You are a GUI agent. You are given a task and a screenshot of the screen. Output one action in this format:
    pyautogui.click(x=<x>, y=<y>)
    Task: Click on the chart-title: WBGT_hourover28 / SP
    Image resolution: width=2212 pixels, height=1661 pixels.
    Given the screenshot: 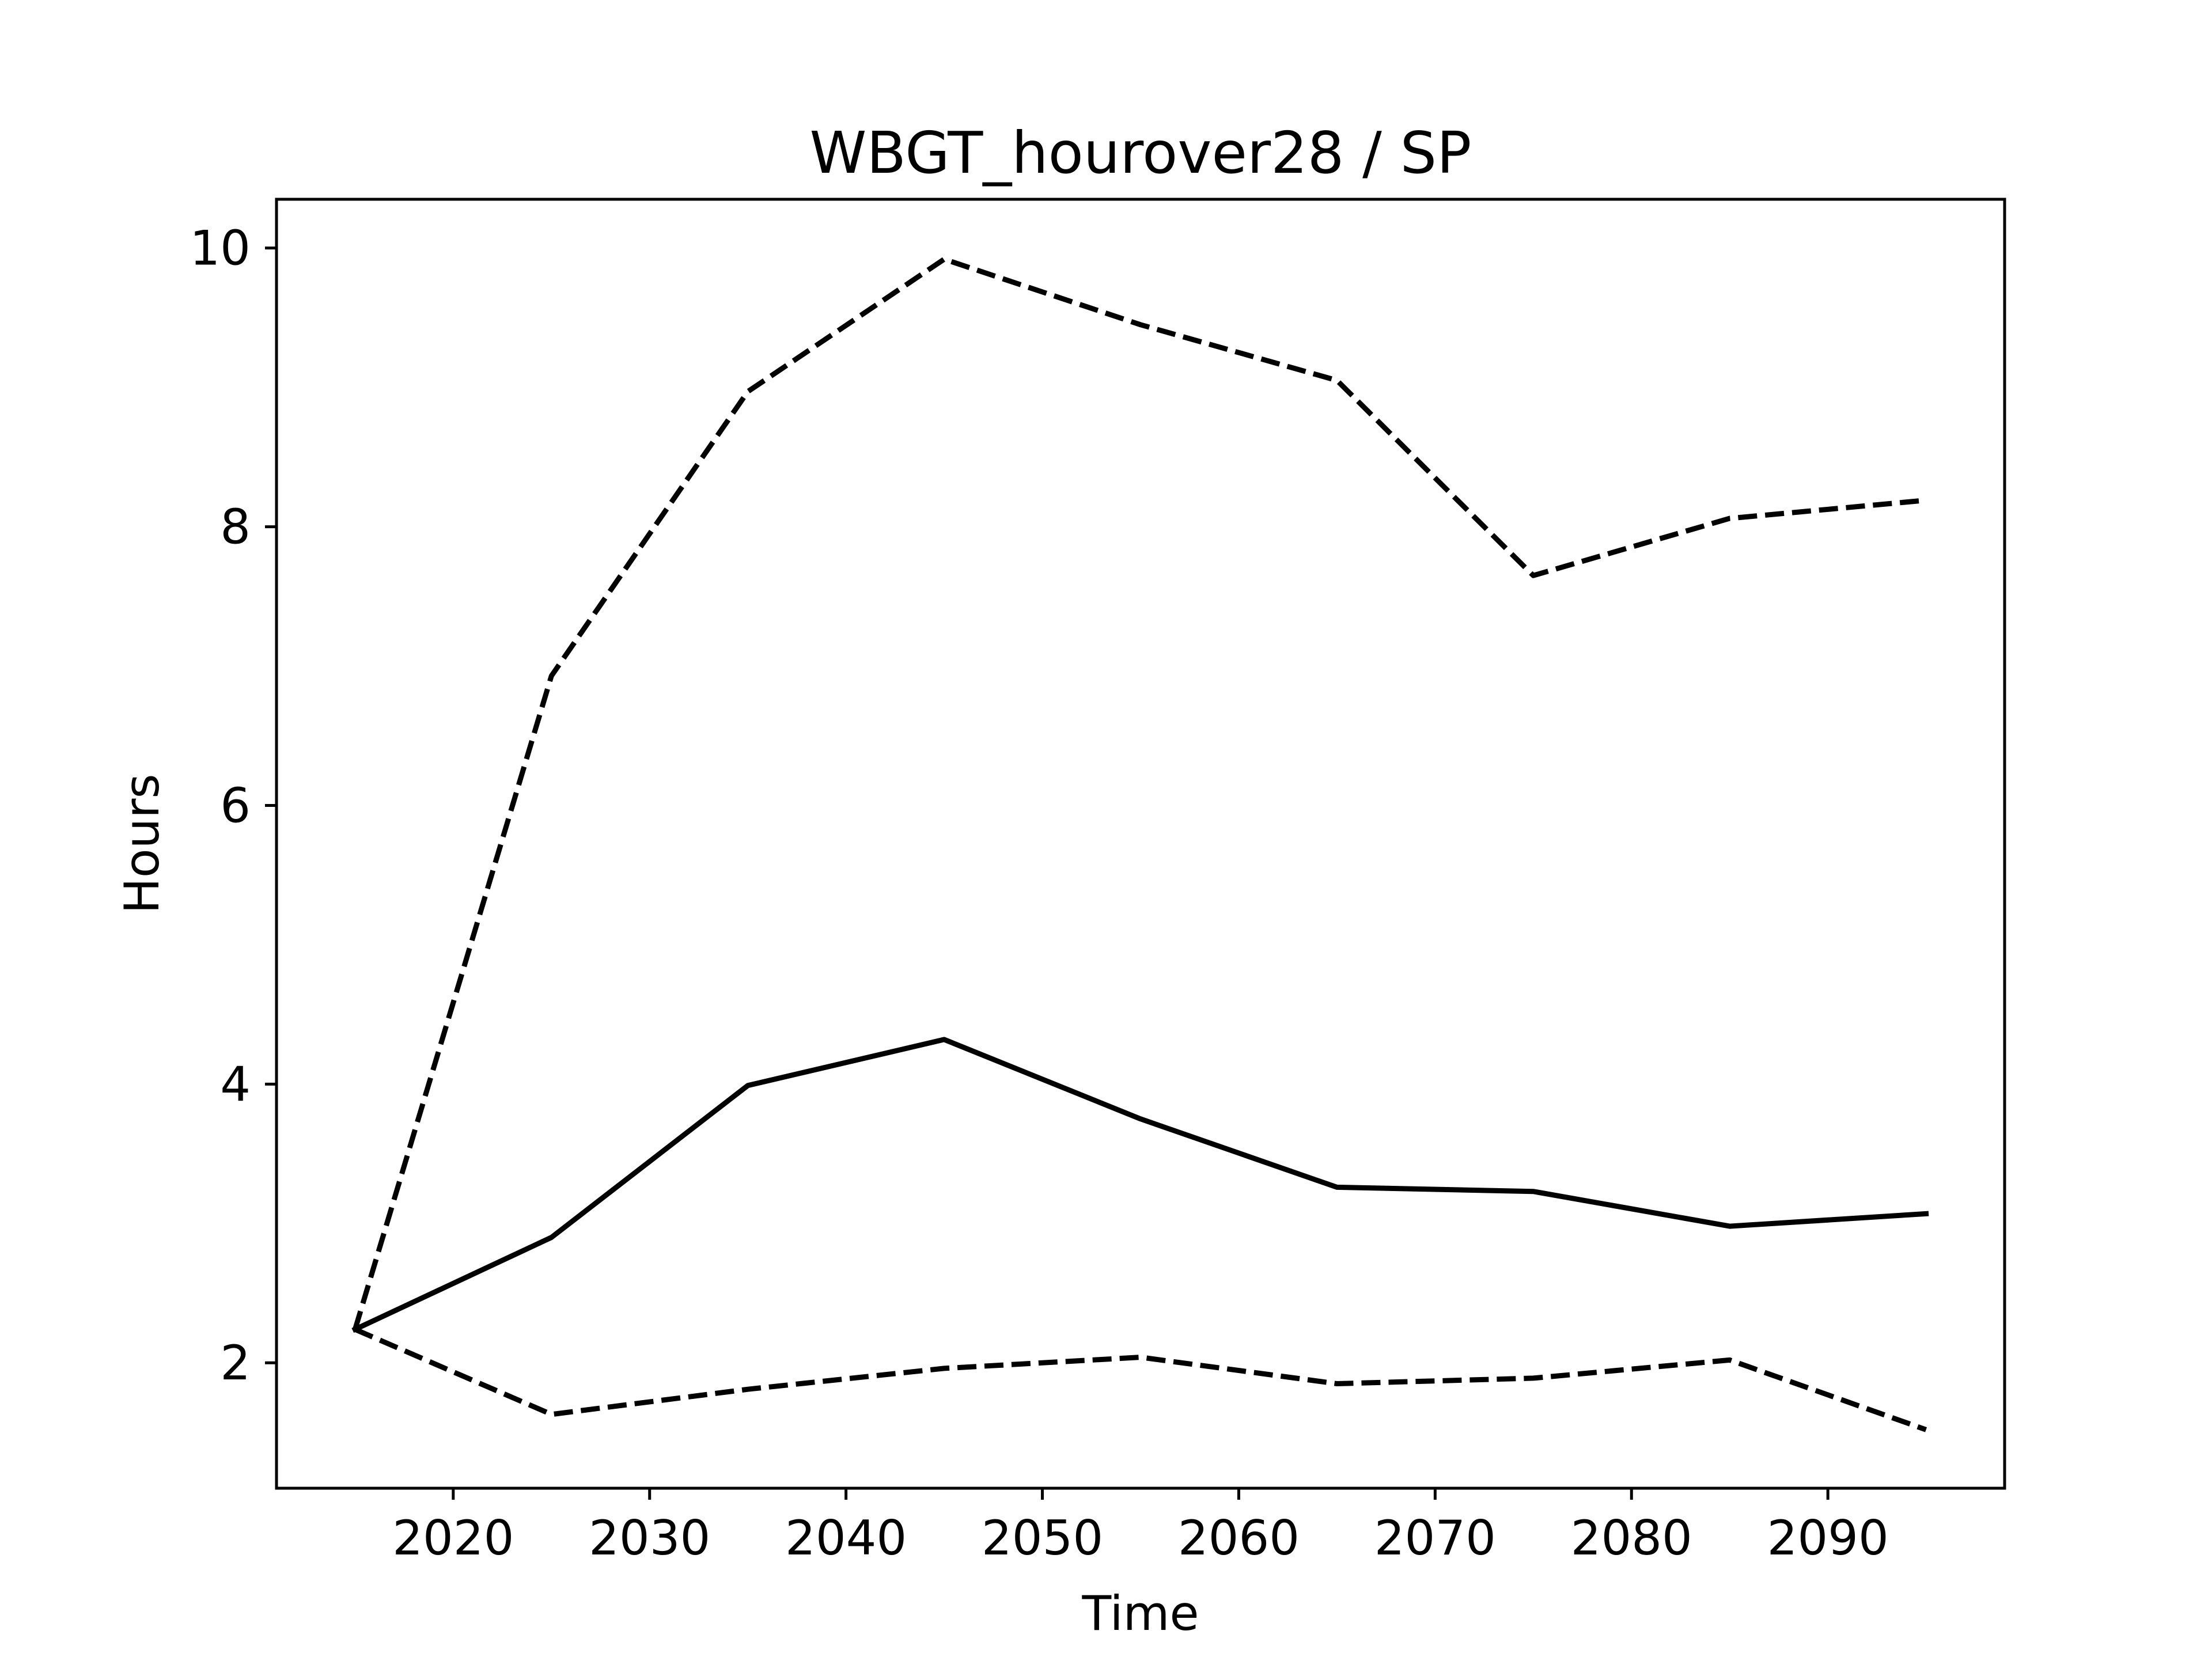 What is the action you would take?
    pyautogui.click(x=1141, y=153)
    